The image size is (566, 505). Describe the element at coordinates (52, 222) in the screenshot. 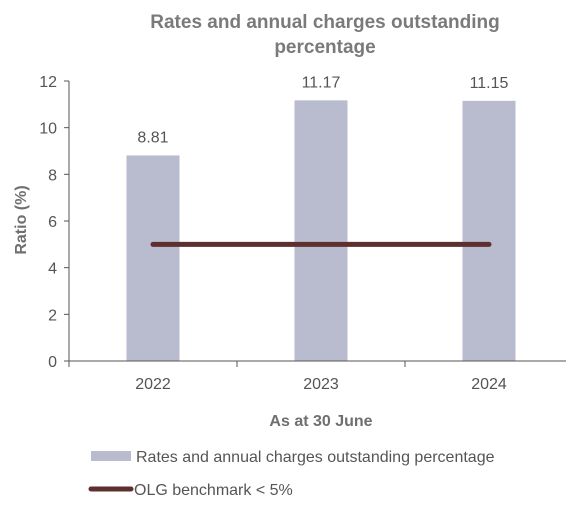

I see `y-tick-label-6: 6` at that location.